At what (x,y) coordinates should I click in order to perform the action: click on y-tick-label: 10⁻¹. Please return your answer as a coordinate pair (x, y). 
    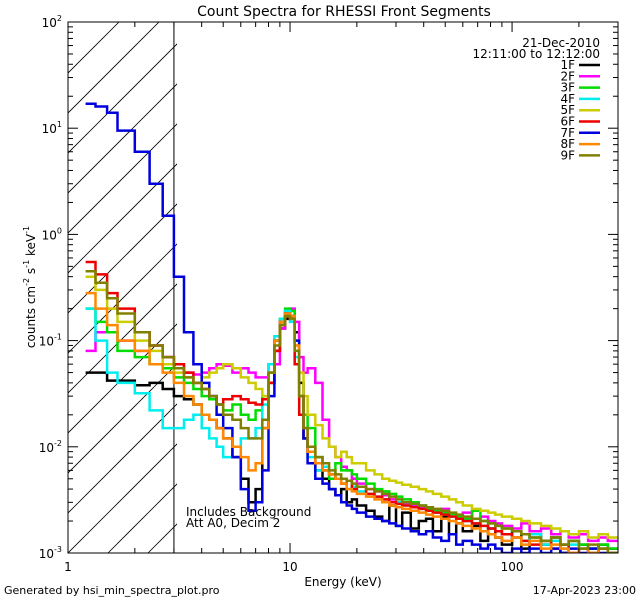
    Looking at the image, I should click on (50, 341).